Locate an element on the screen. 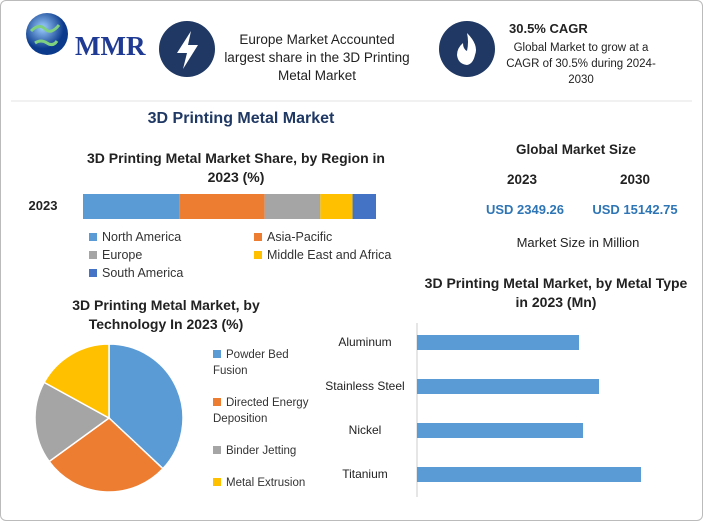 This screenshot has width=703, height=521. size-year: 2030 is located at coordinates (635, 179).